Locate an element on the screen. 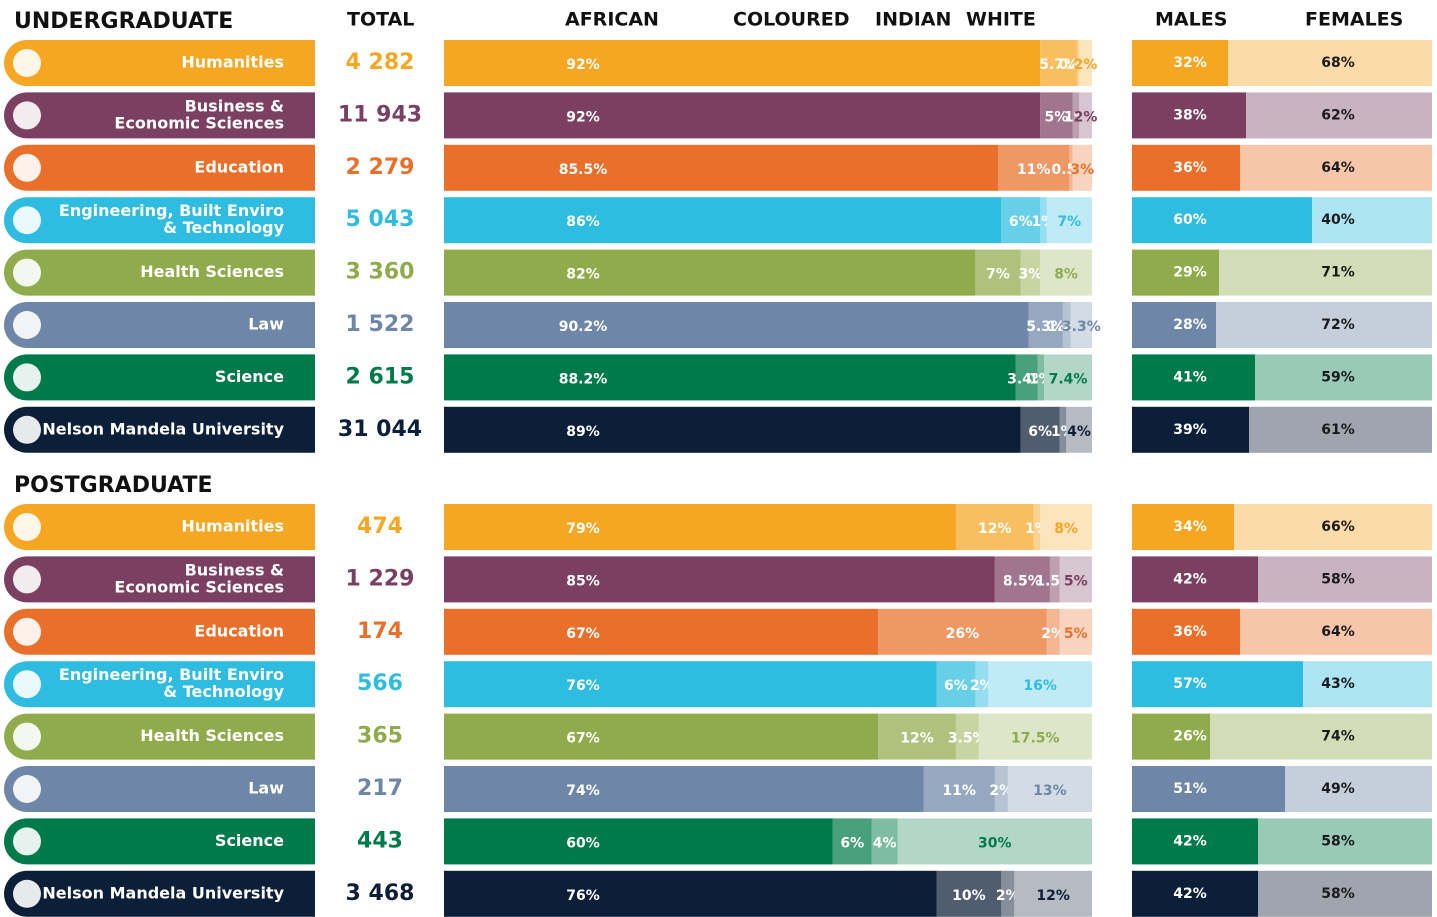 This screenshot has width=1437, height=917. section-title: UNDERGRADUATE is located at coordinates (123, 21).